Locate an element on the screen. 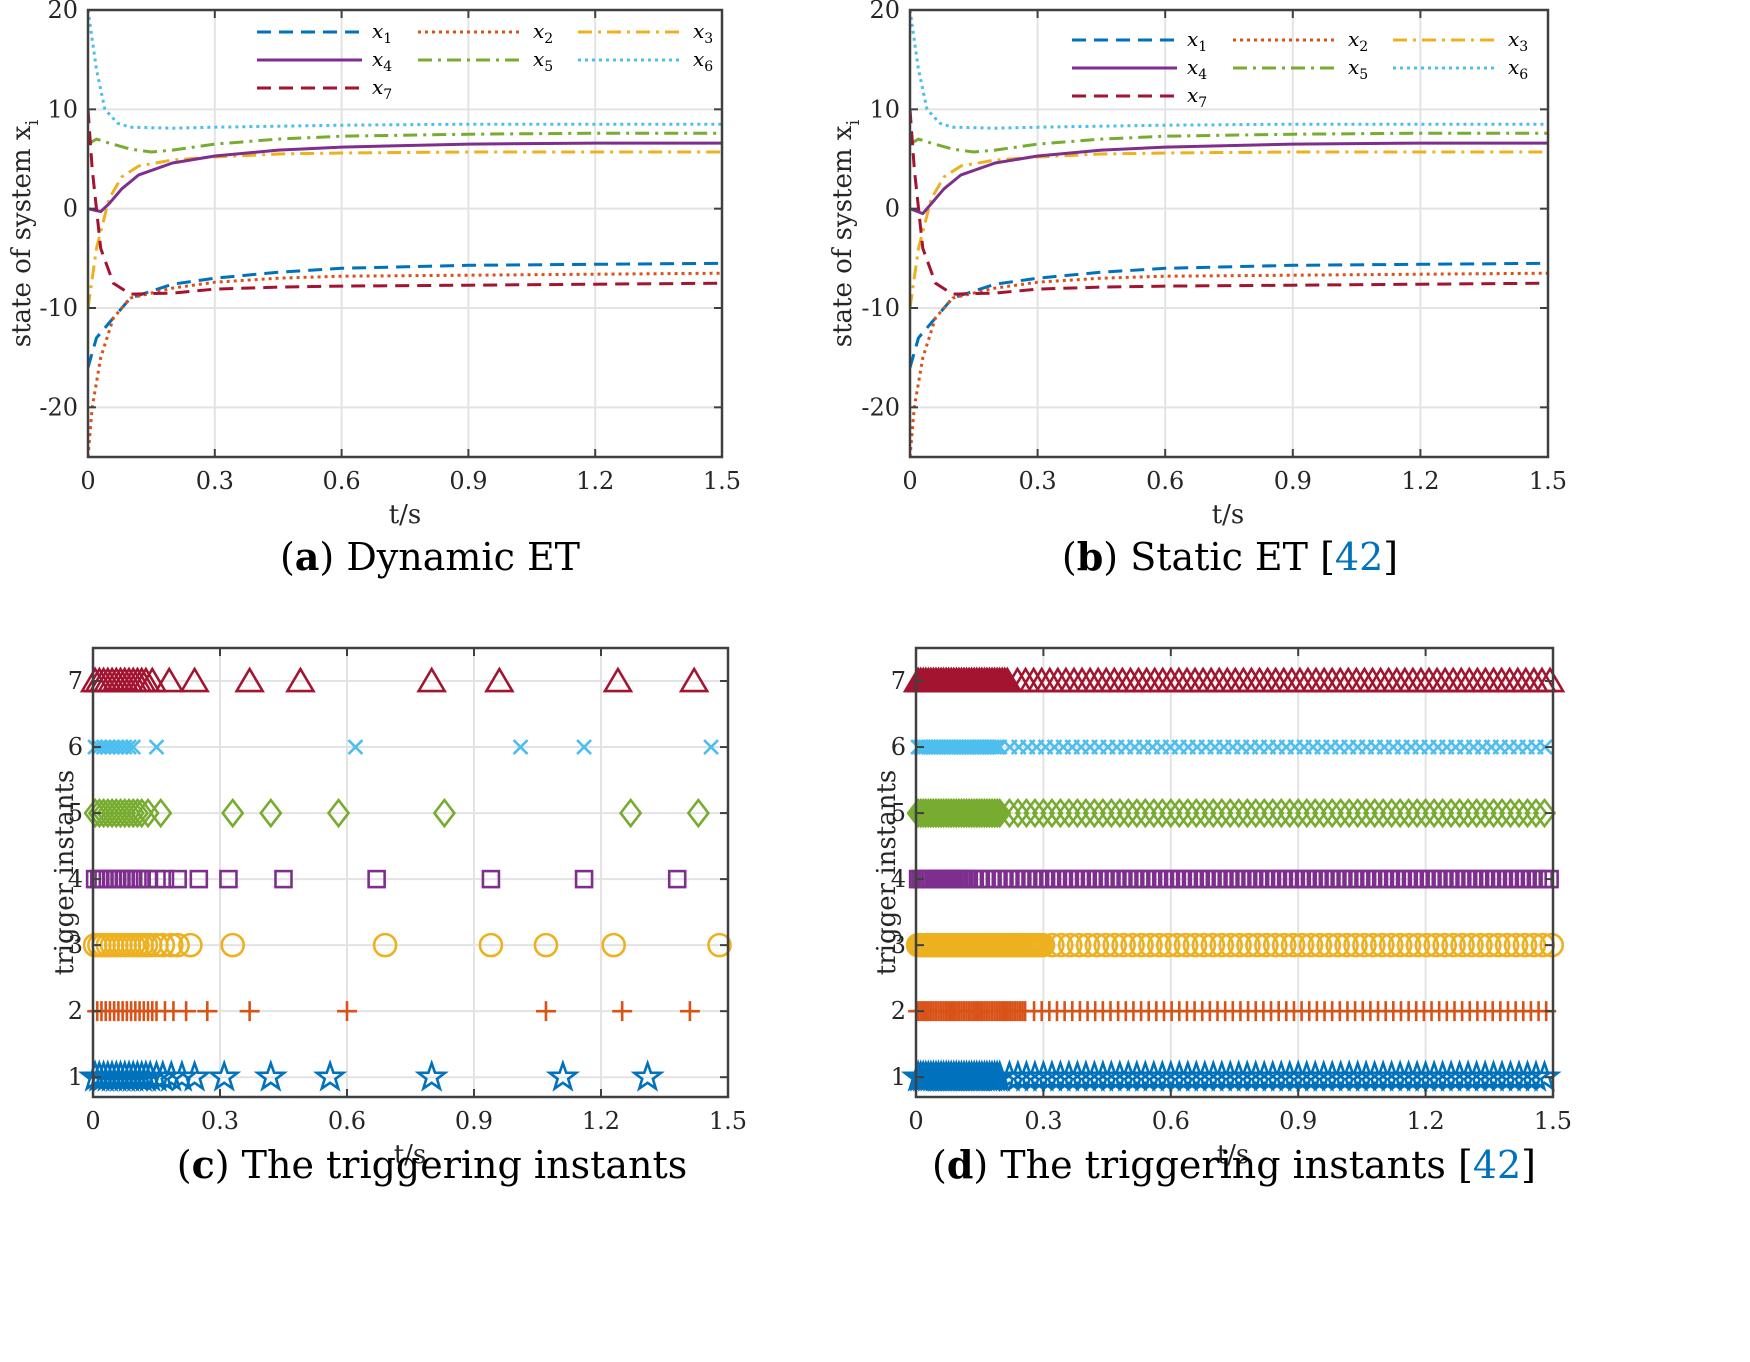 The height and width of the screenshot is (1362, 1750). trigger-series-x1 is located at coordinates (371, 1075).